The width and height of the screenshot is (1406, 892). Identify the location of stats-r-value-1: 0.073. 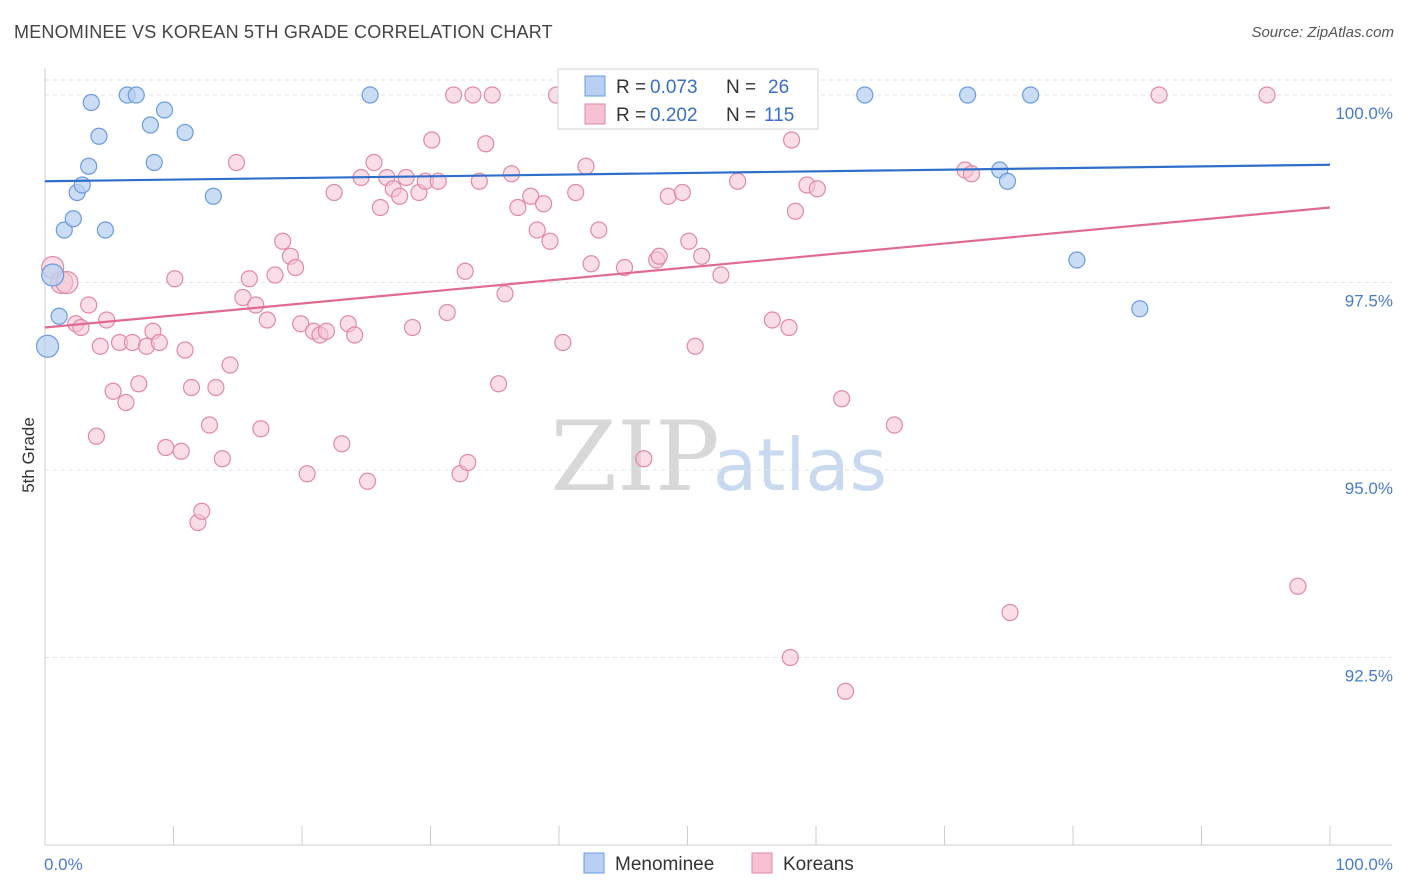
(674, 87).